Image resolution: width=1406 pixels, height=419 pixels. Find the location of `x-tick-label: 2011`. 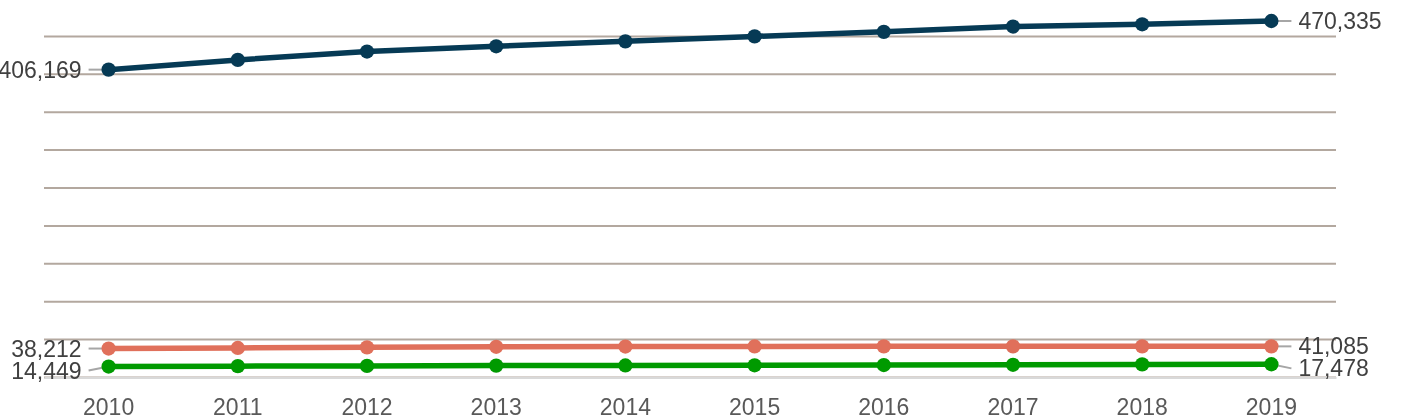

x-tick-label: 2011 is located at coordinates (238, 406).